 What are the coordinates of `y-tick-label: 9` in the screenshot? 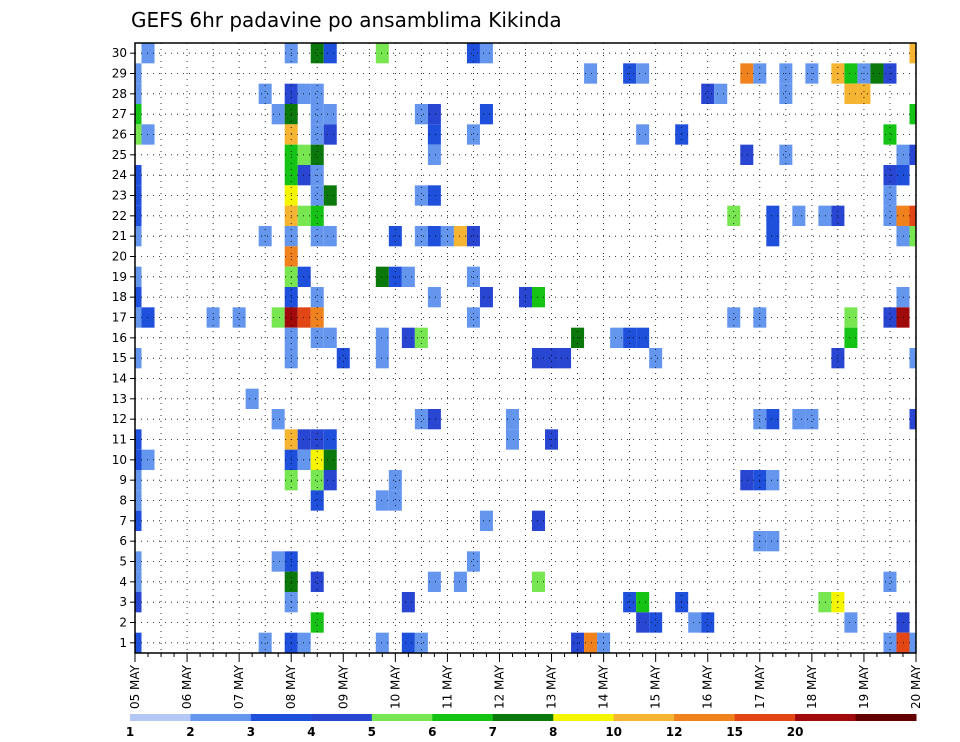 It's located at (123, 480).